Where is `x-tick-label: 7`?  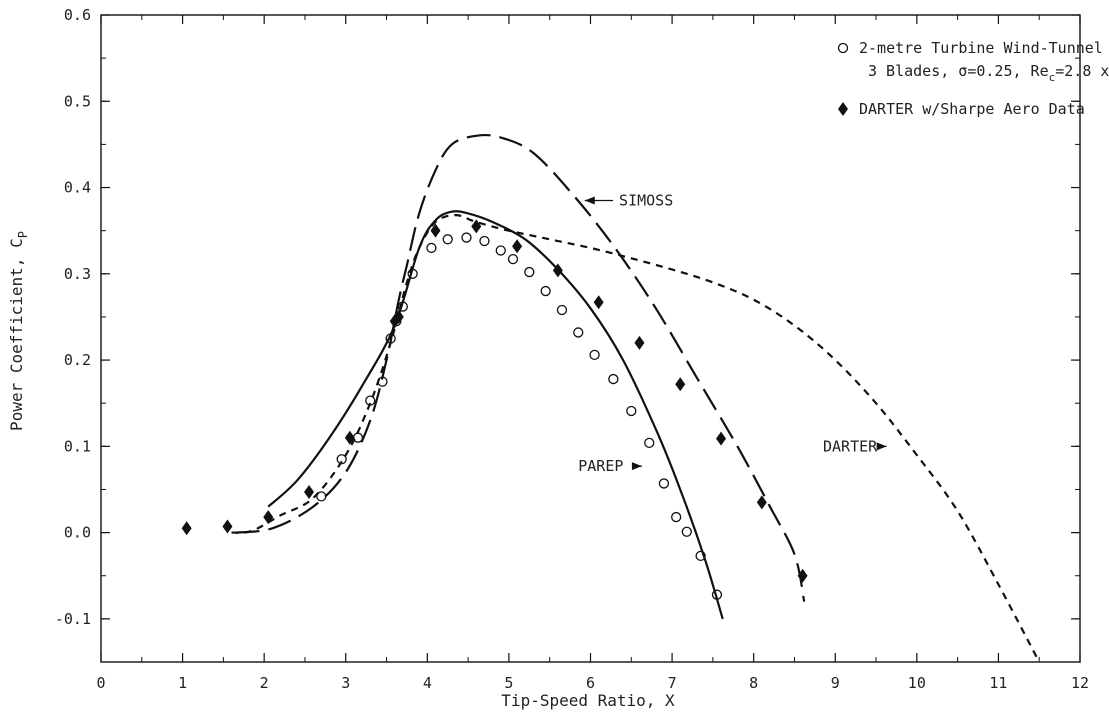
x-tick-label: 7 is located at coordinates (672, 683).